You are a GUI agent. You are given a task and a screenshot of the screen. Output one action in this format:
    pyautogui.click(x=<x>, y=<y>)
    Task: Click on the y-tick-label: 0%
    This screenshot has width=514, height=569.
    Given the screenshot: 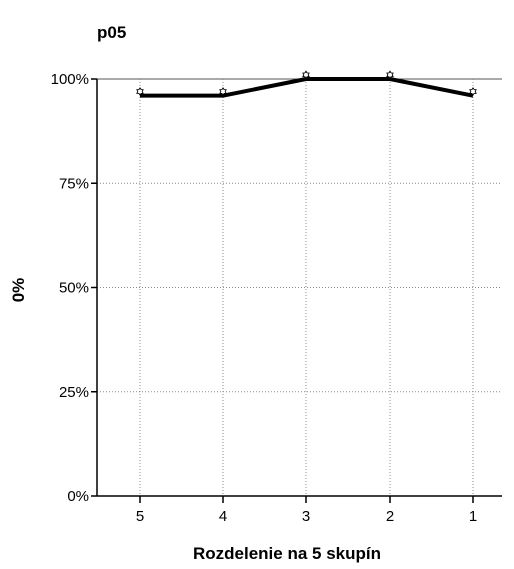 What is the action you would take?
    pyautogui.click(x=78, y=496)
    